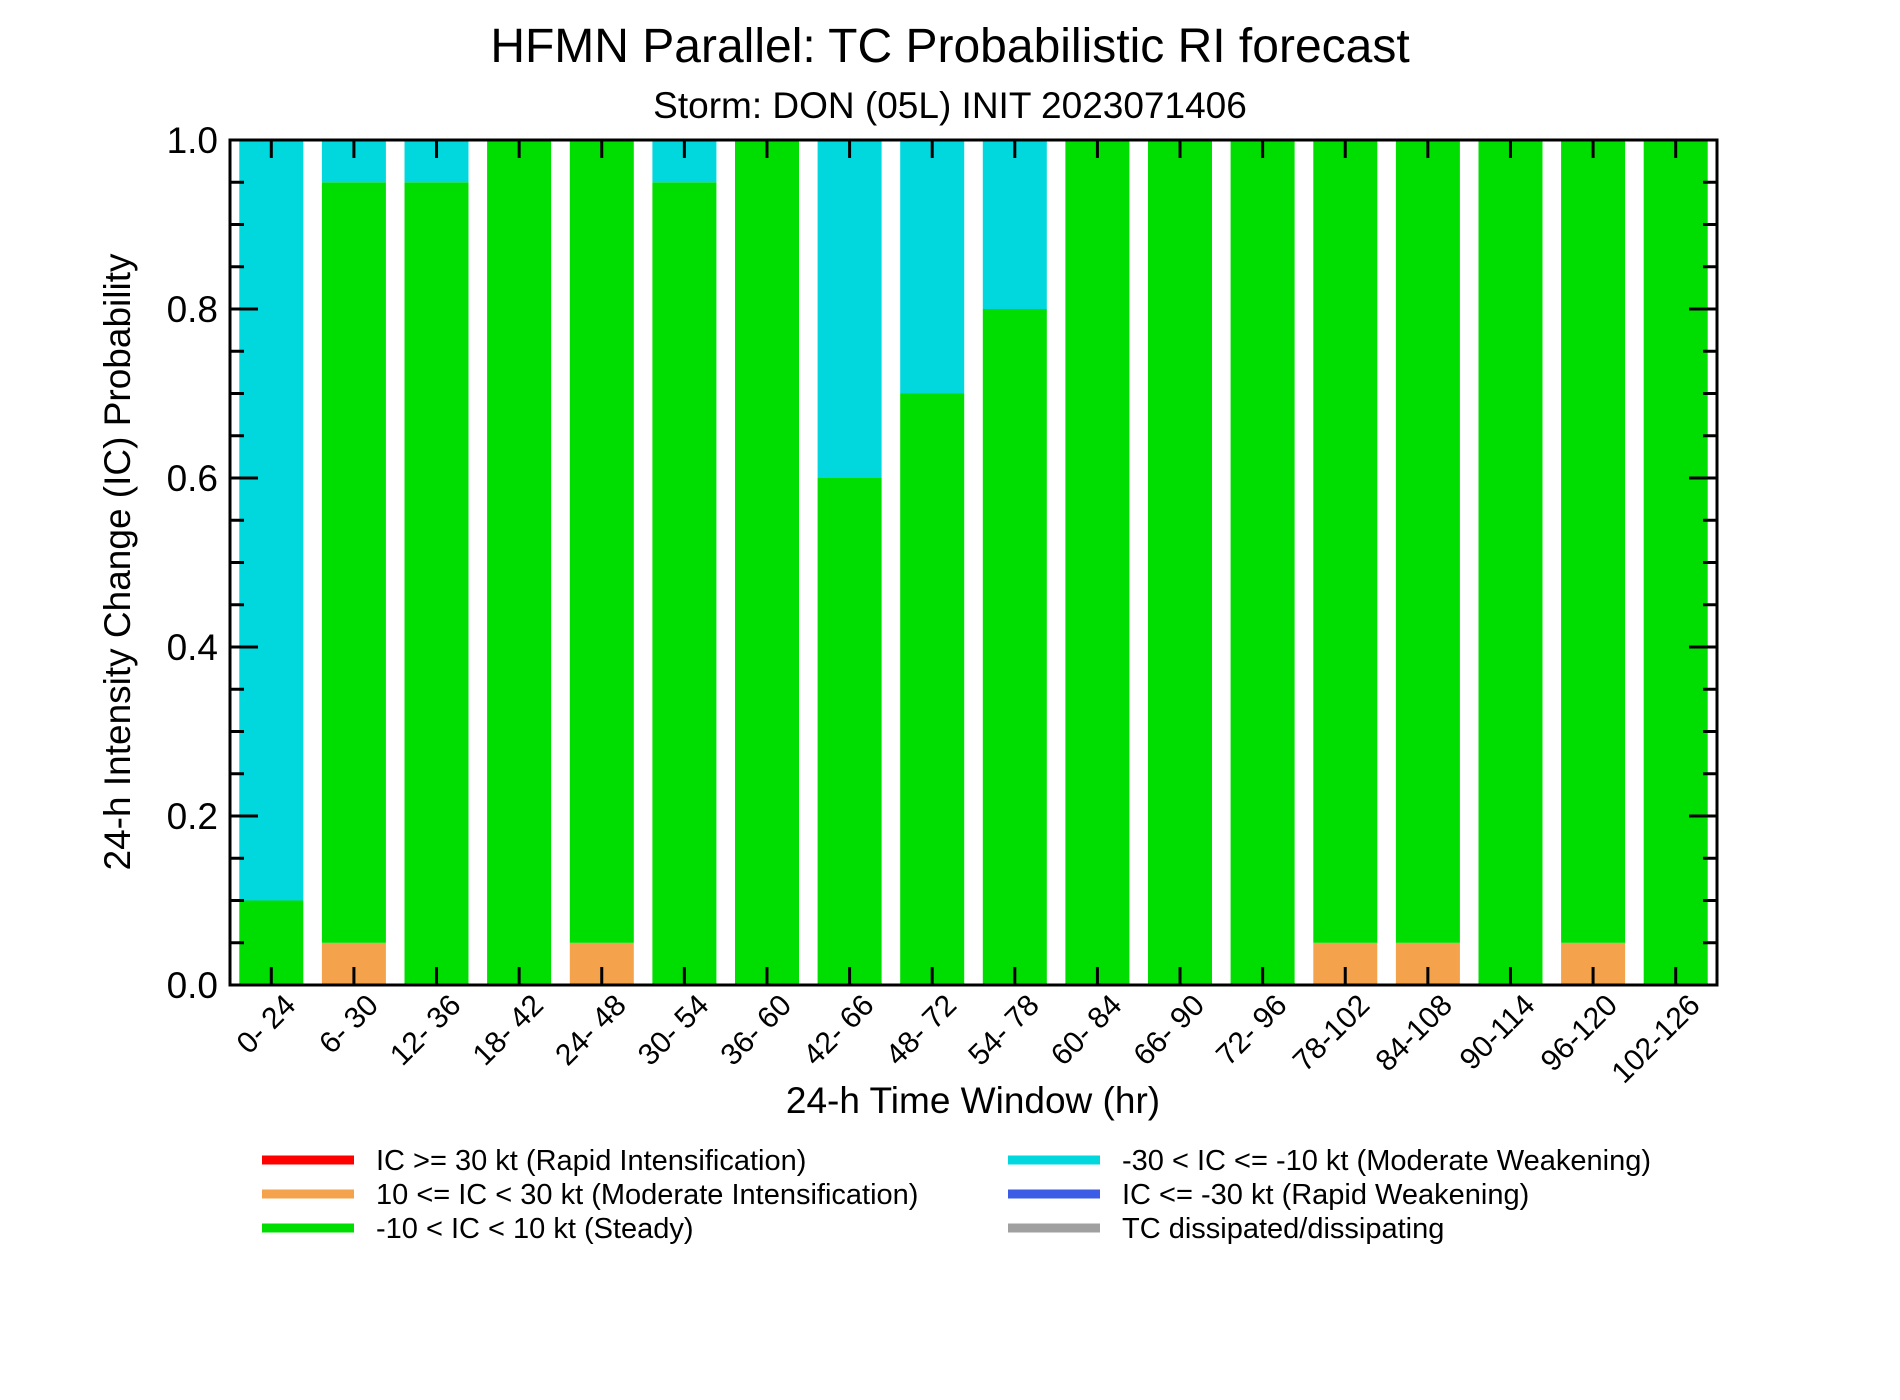 The image size is (1900, 1400). What do you see at coordinates (425, 1030) in the screenshot?
I see `x-tick-label: 12- 36` at bounding box center [425, 1030].